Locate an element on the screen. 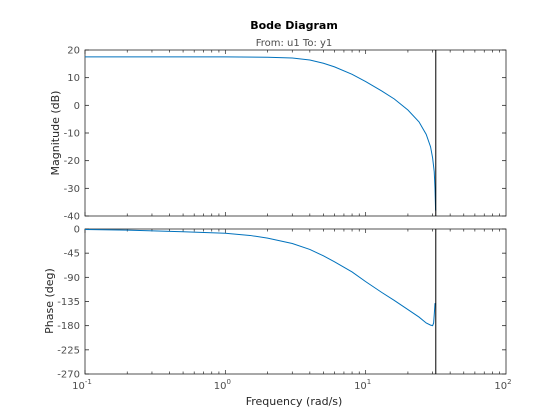  magnitude-y-tick-label: 20 is located at coordinates (73, 51).